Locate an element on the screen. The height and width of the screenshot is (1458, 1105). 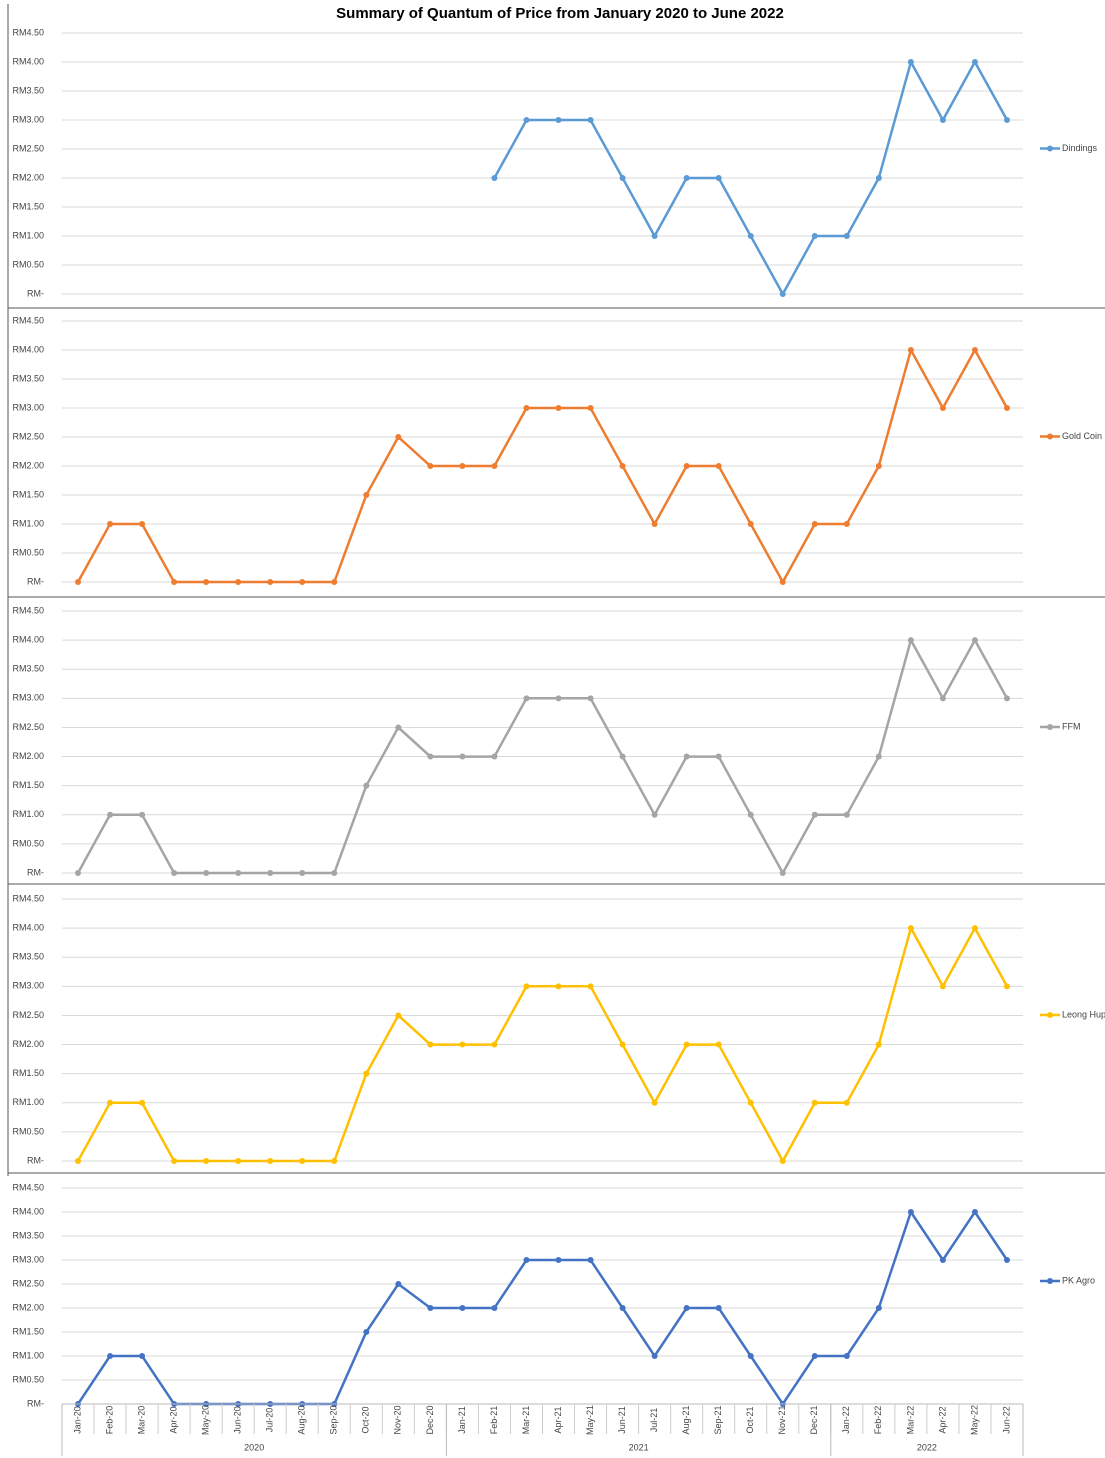
y-tick-label: RM3.00 is located at coordinates (28, 407).